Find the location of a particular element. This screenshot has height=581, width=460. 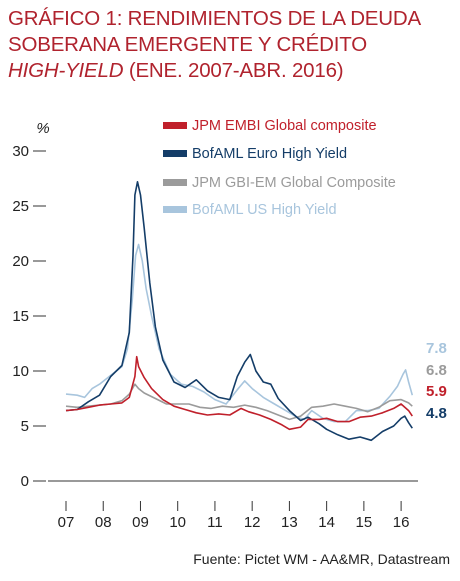

y-tick-label: 30 is located at coordinates (20, 151).